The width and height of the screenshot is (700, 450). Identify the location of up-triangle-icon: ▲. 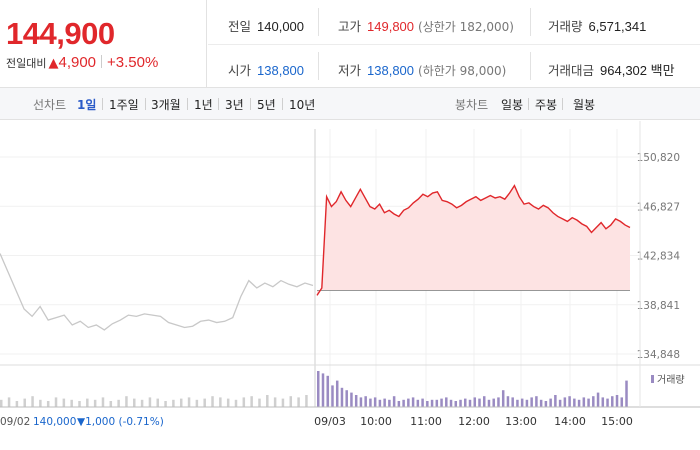
(53, 63).